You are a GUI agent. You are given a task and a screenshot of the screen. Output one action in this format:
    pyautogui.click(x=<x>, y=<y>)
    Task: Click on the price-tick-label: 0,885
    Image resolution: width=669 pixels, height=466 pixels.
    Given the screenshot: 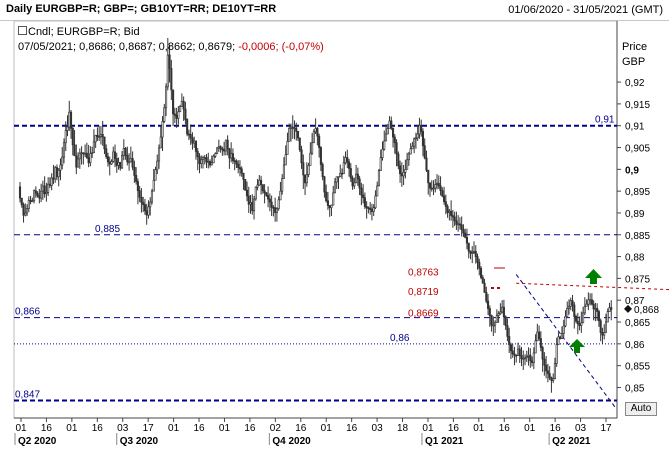 What is the action you would take?
    pyautogui.click(x=637, y=236)
    